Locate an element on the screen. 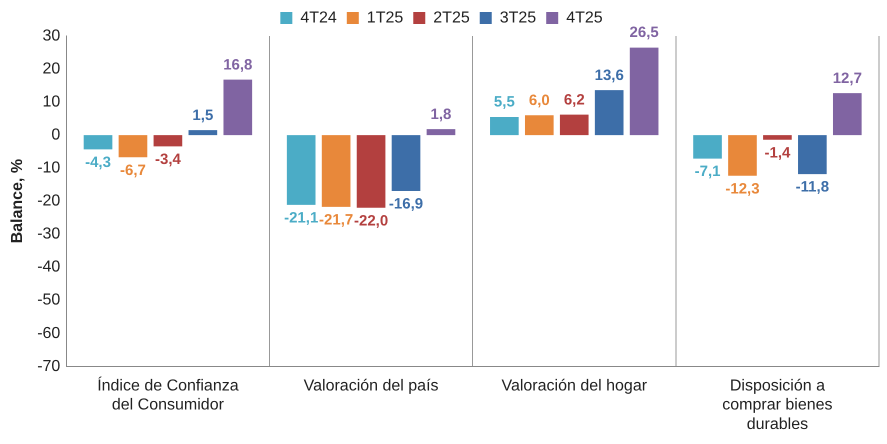 The height and width of the screenshot is (444, 887). y-tick-label: 20 is located at coordinates (51, 69).